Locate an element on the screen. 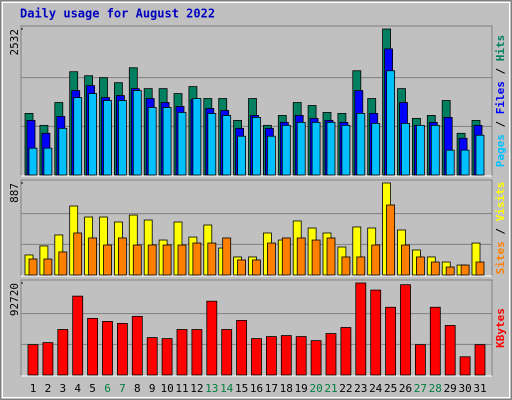 The width and height of the screenshot is (512, 400). x-tick-label: 2 is located at coordinates (48, 388).